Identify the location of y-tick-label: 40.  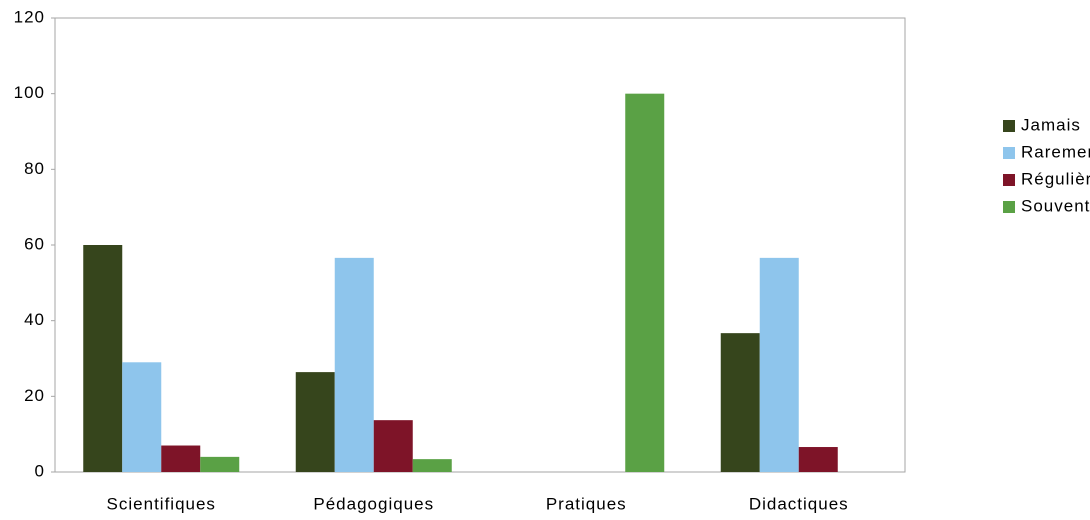
(34, 319).